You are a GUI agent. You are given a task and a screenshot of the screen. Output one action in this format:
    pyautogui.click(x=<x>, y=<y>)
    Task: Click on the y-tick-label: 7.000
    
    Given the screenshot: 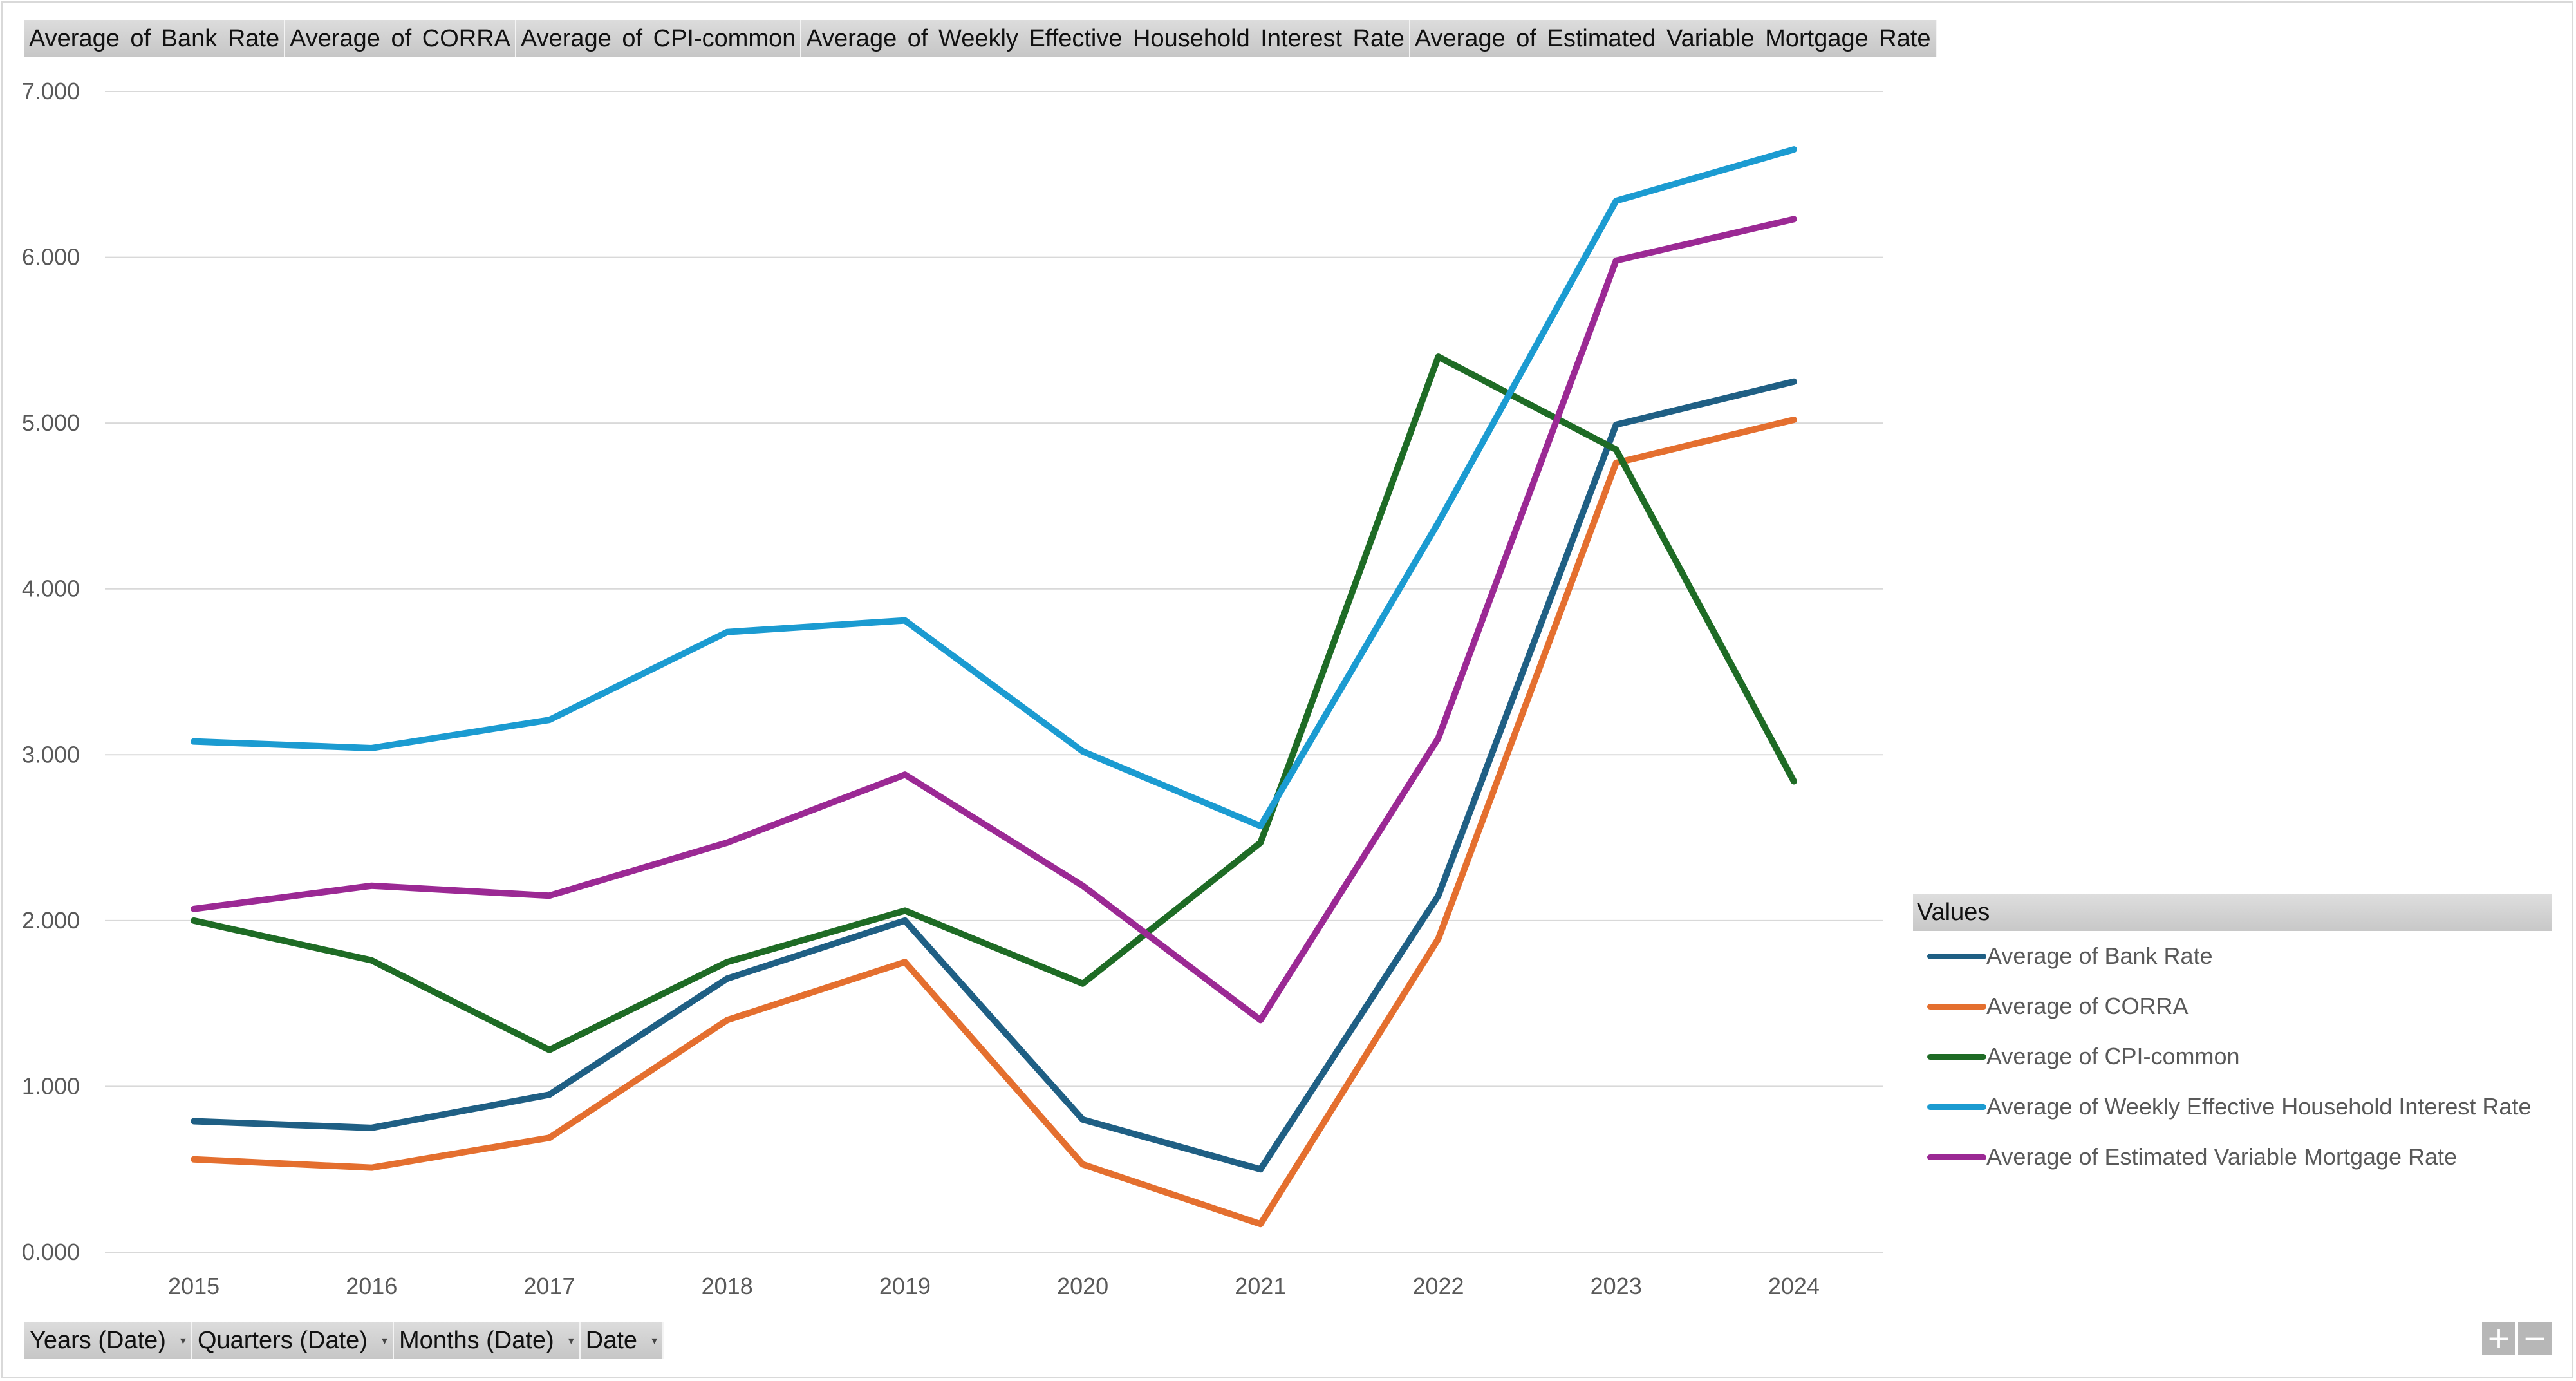 What is the action you would take?
    pyautogui.click(x=51, y=91)
    